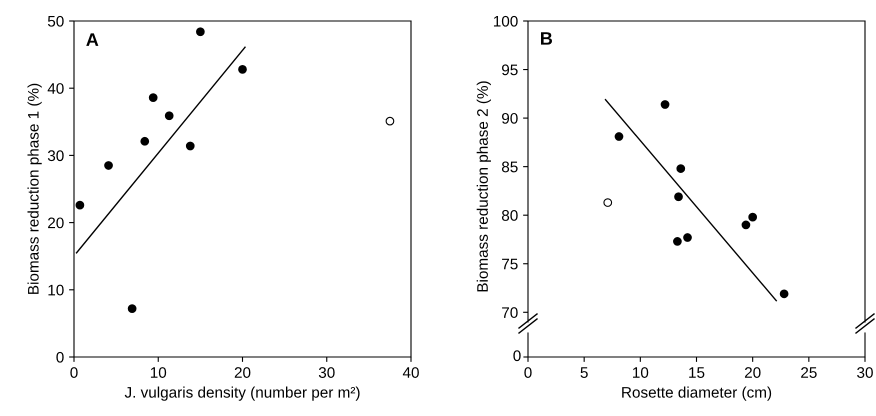 The image size is (876, 416). Describe the element at coordinates (483, 186) in the screenshot. I see `y-axis-title: Biomass reduction phase 2 (%)` at that location.